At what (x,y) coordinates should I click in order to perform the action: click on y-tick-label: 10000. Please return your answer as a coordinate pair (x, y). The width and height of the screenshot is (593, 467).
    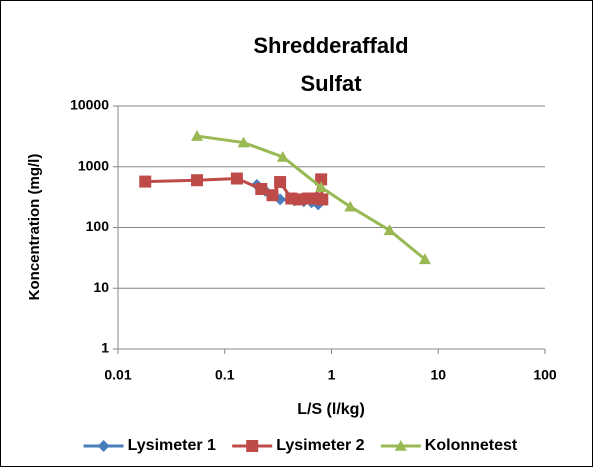
    Looking at the image, I should click on (89, 105).